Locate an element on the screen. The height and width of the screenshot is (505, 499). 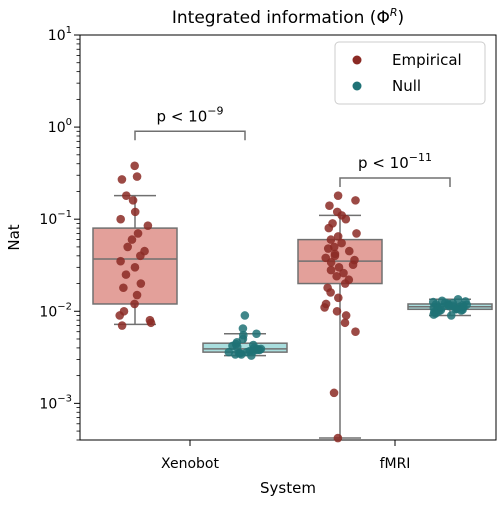
legend: Empirical Null is located at coordinates (410, 73).